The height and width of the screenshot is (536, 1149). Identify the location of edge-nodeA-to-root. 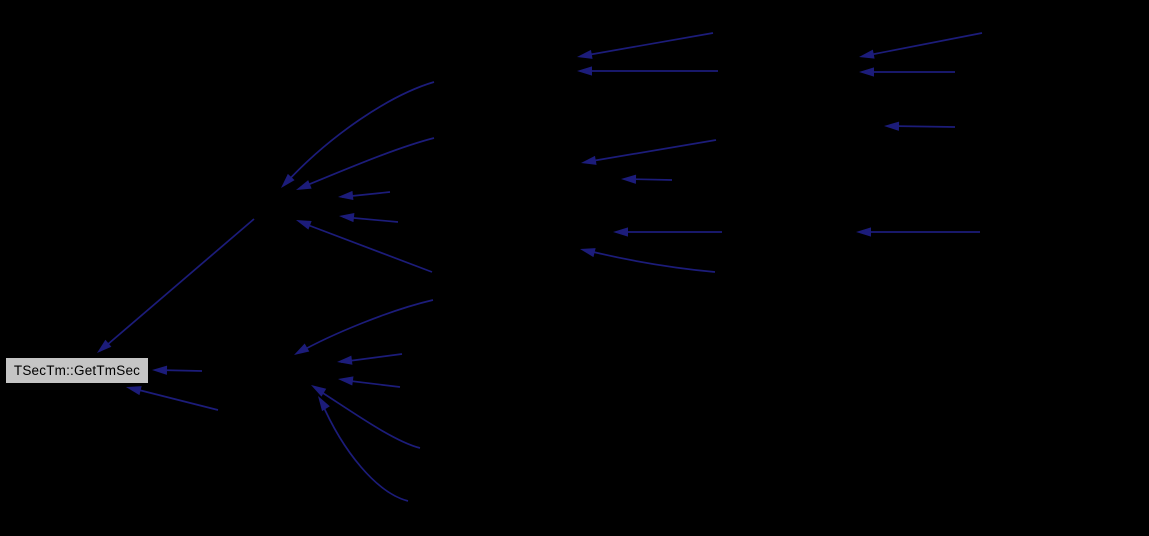
(177, 285).